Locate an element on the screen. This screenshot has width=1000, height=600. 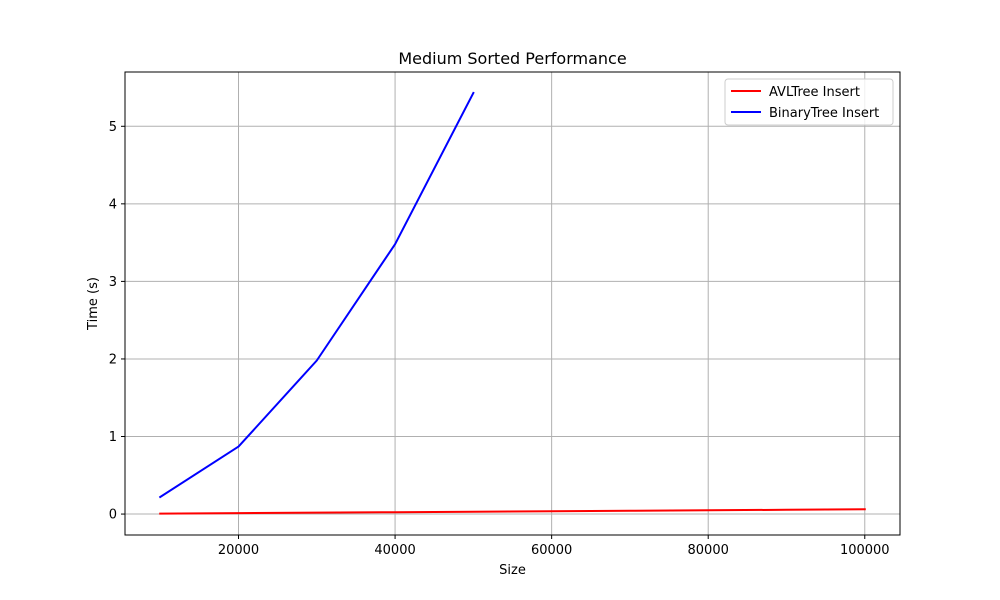
x-axis-label: Size is located at coordinates (512, 570).